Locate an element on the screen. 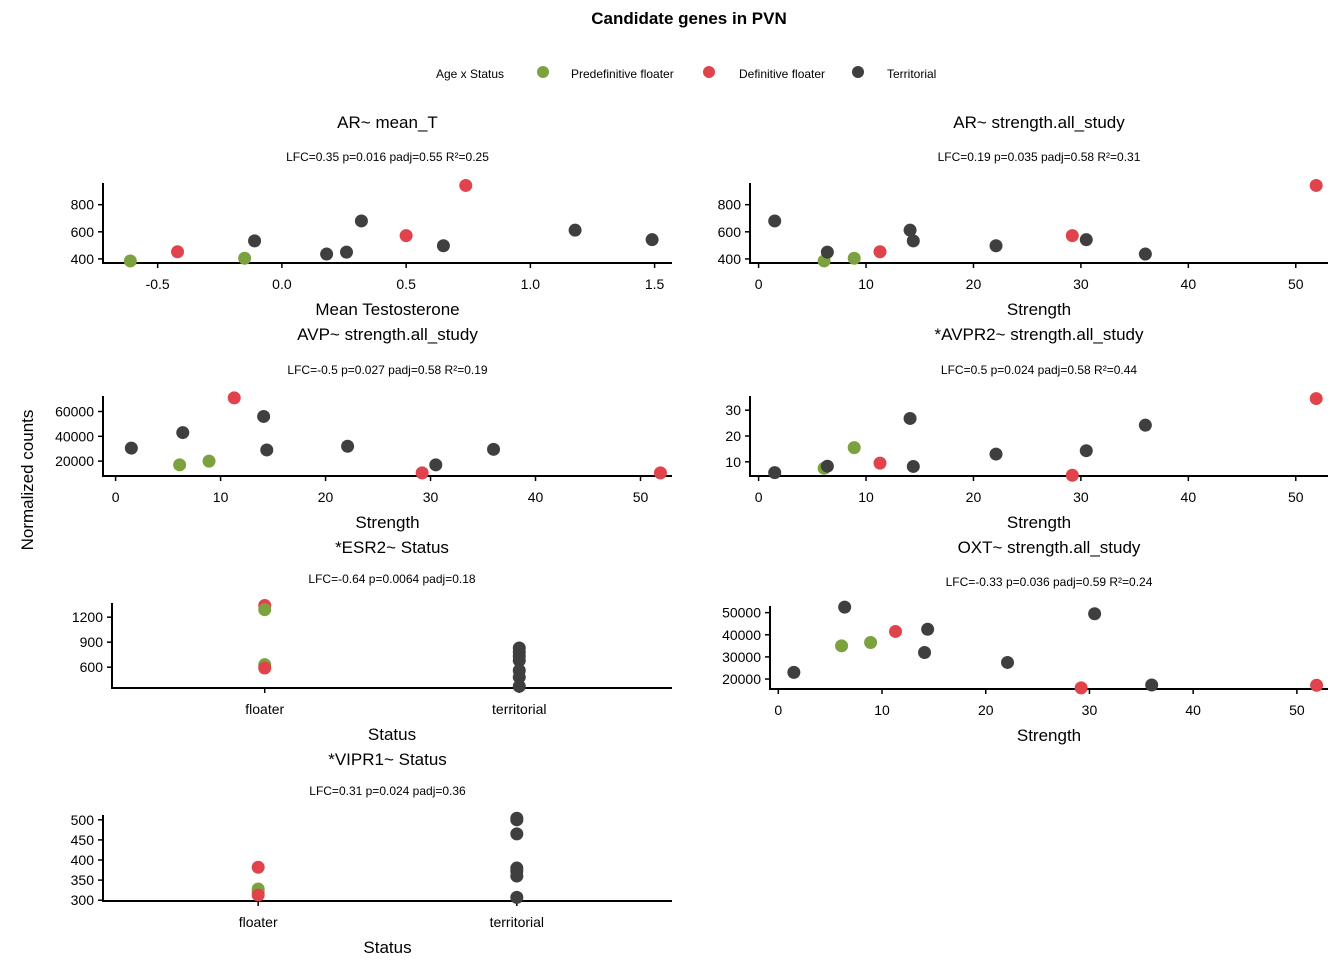 This screenshot has width=1344, height=960. y-tick-label: 20 is located at coordinates (733, 436).